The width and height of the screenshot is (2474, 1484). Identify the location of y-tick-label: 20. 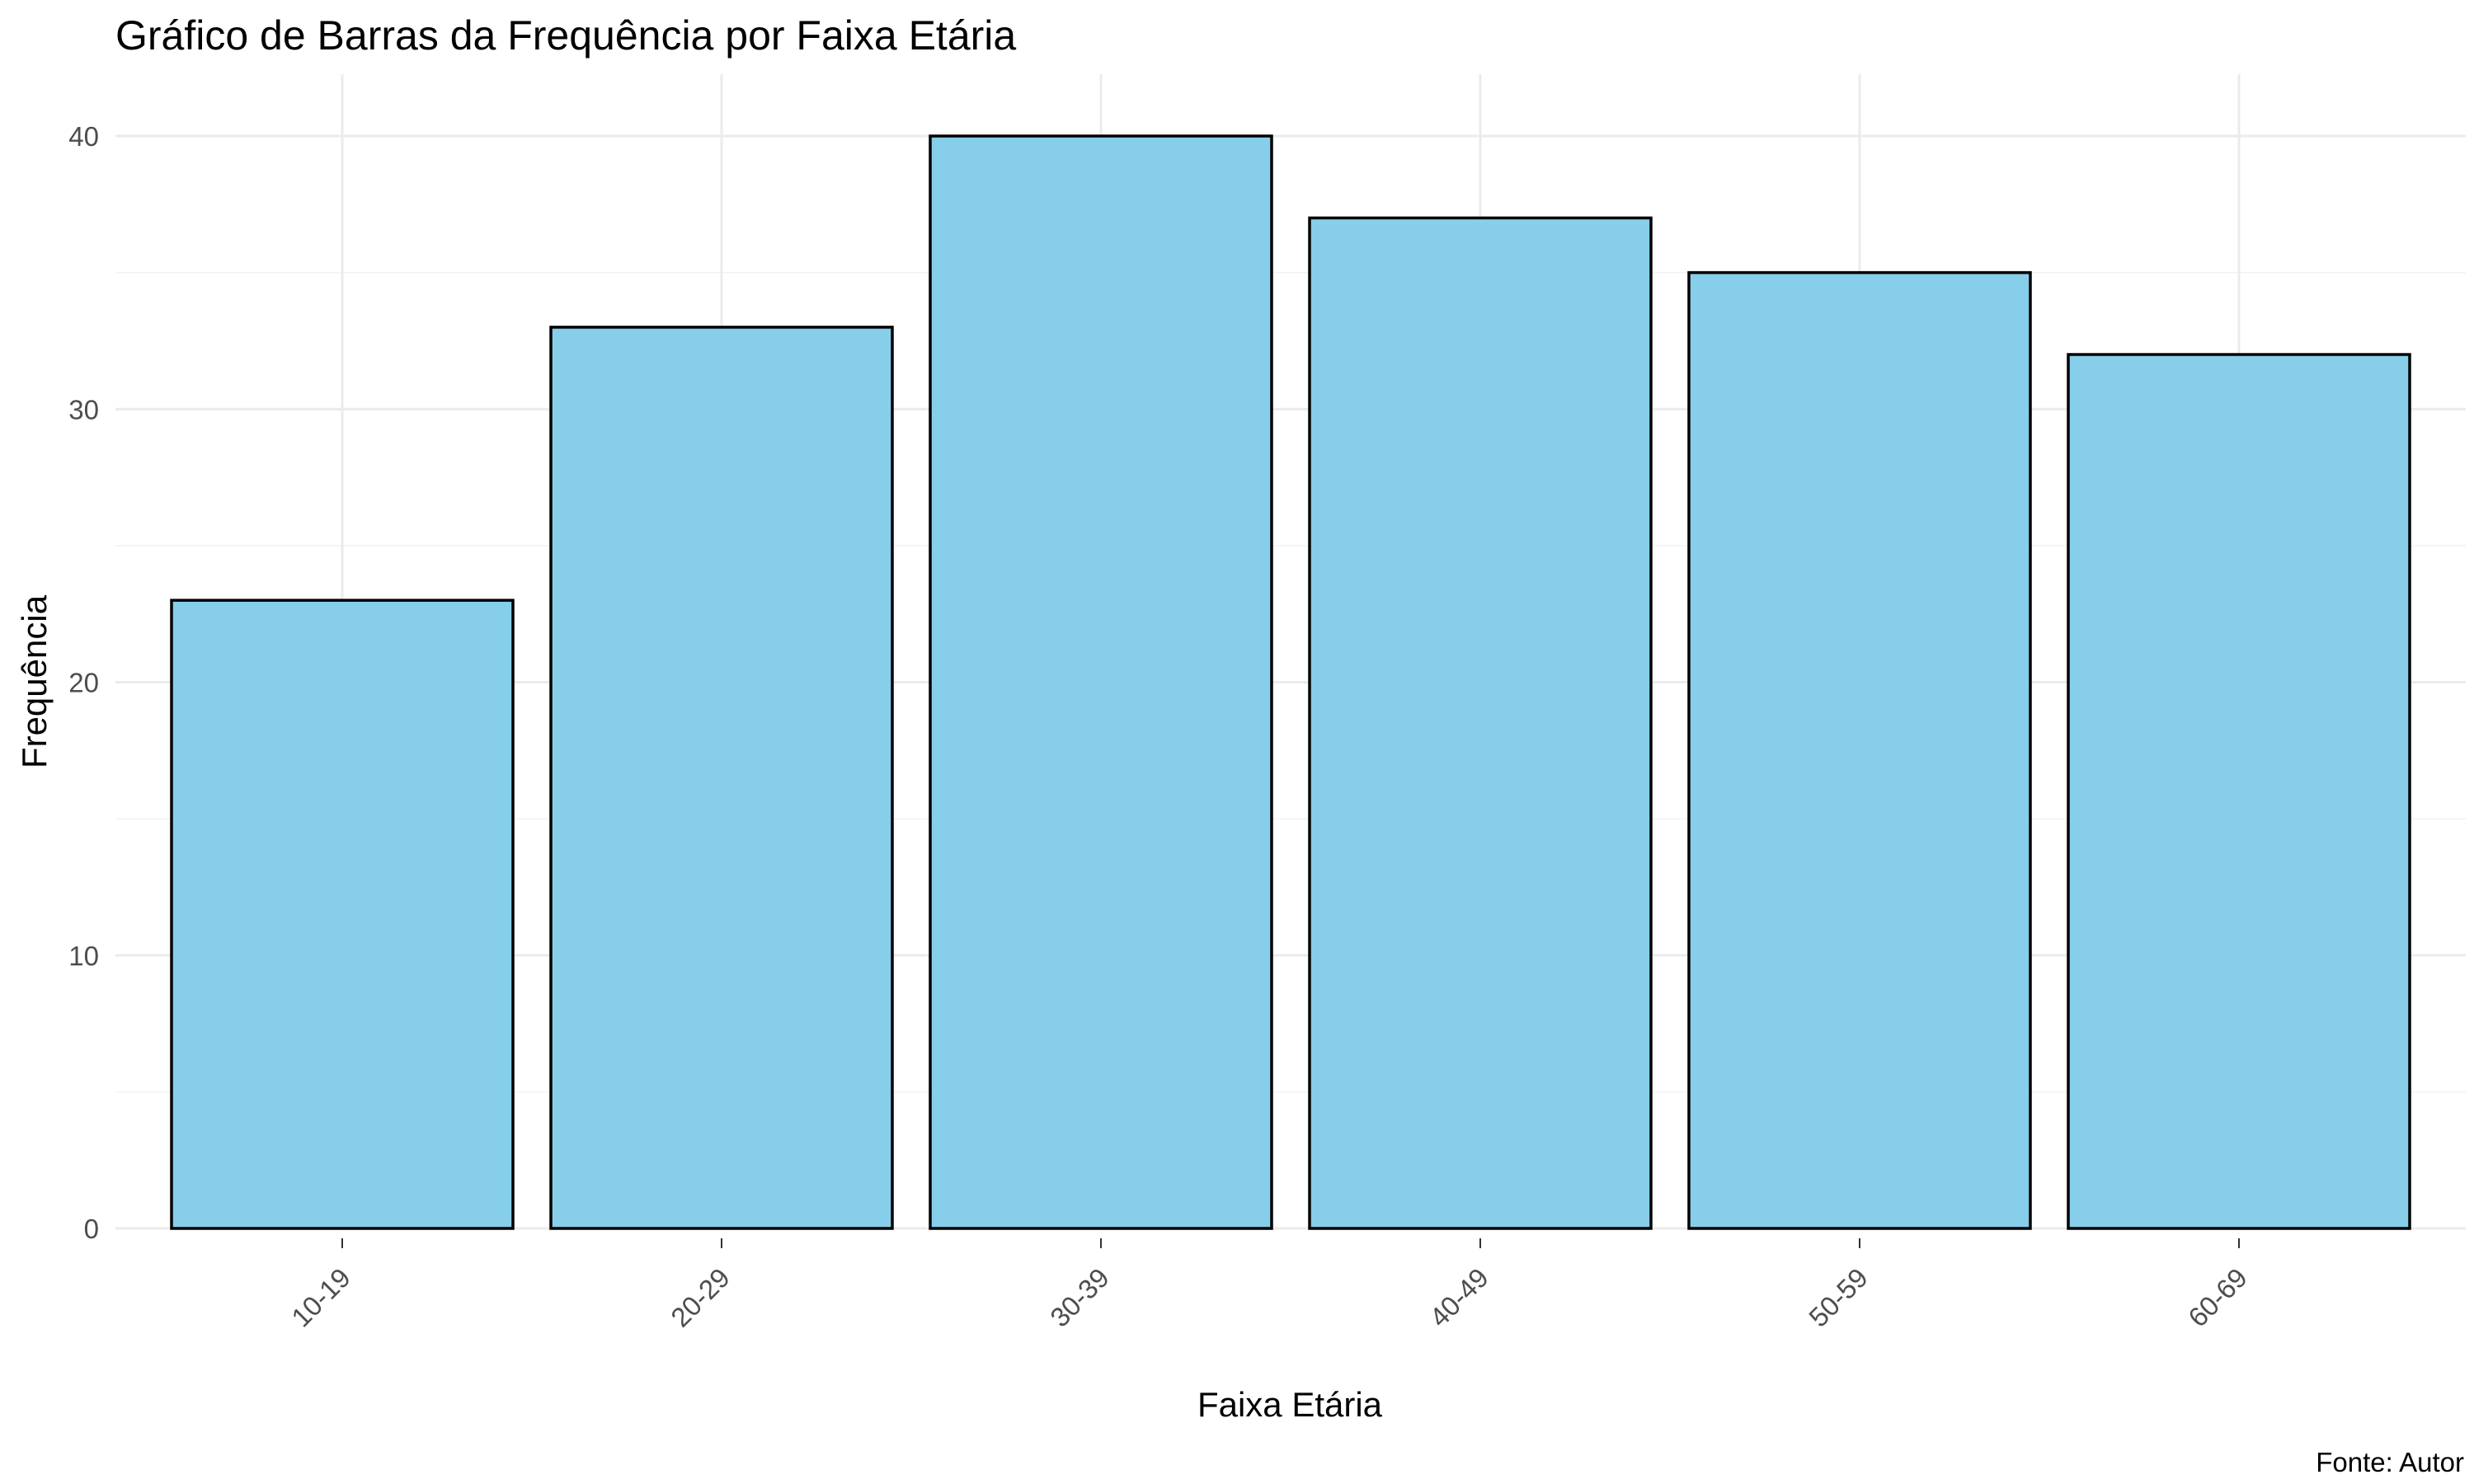
(83, 683).